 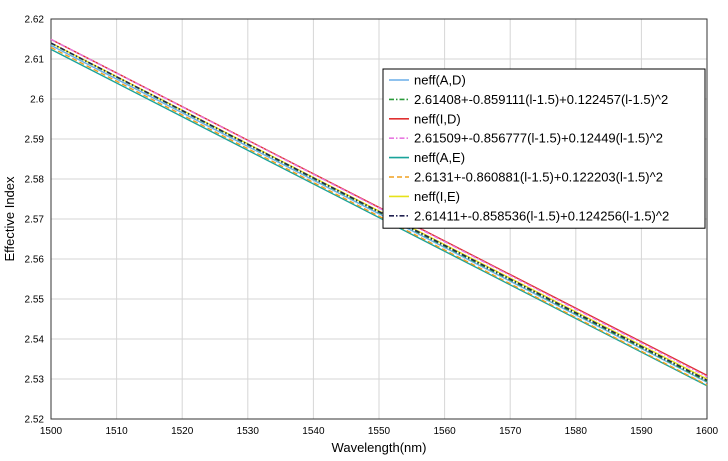 I want to click on y-tick-label: 2.59, so click(x=35, y=140).